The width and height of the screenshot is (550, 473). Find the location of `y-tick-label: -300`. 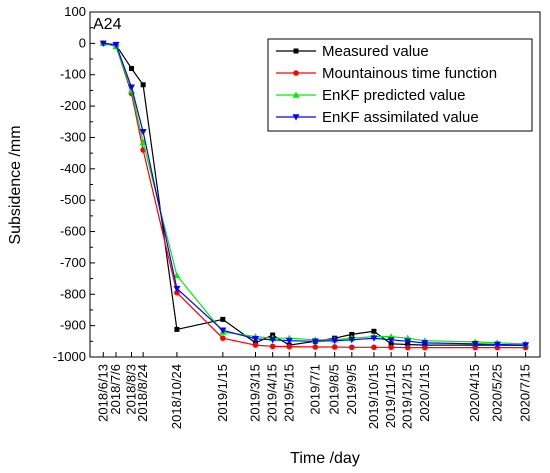

y-tick-label: -300 is located at coordinates (73, 136).